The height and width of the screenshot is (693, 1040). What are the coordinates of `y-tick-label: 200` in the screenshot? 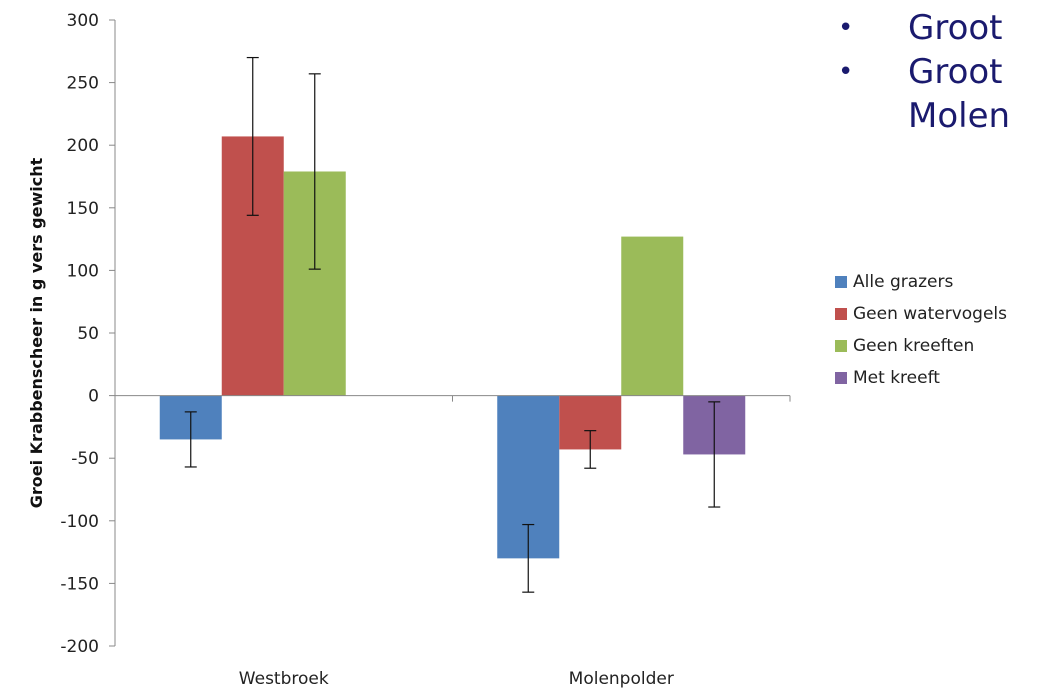 It's located at (83, 146).